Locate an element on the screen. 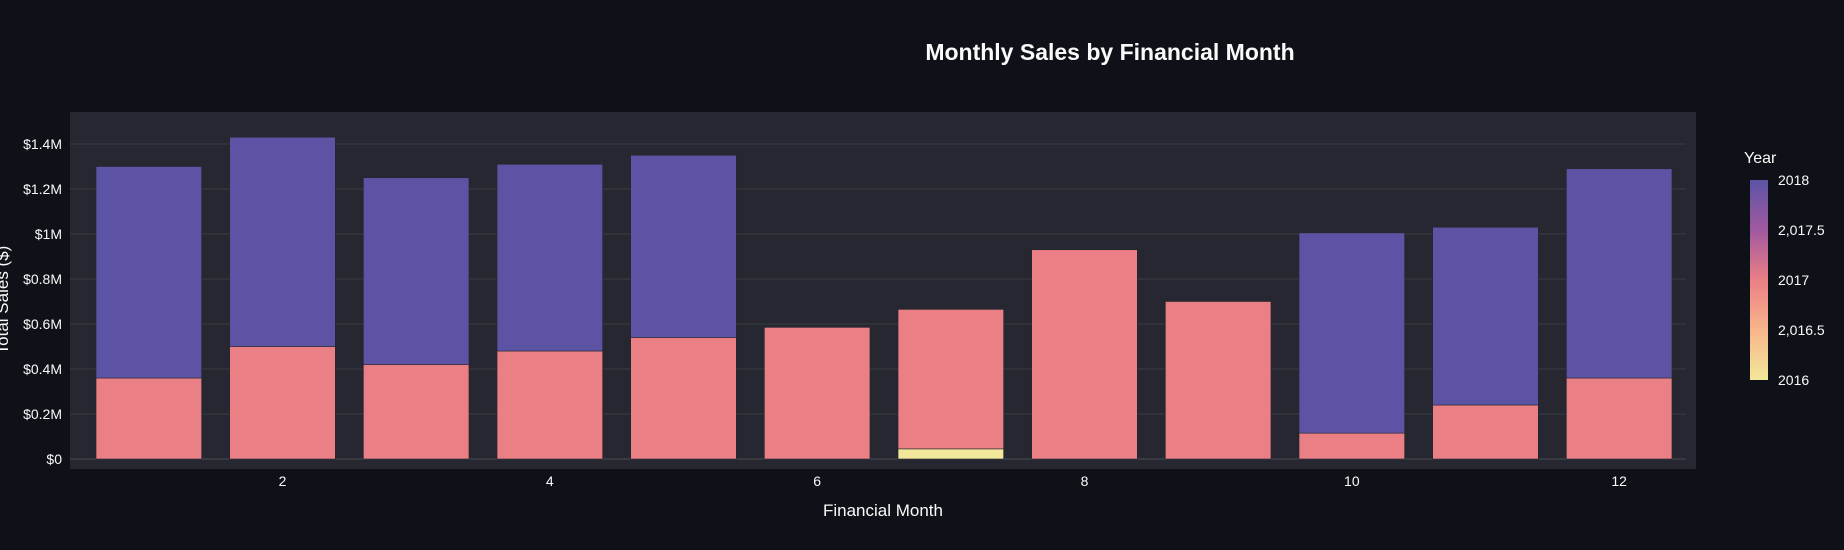  colorbar-legend: Year 2018 2,017.5 2017 2,016.5 2016 is located at coordinates (1784, 269).